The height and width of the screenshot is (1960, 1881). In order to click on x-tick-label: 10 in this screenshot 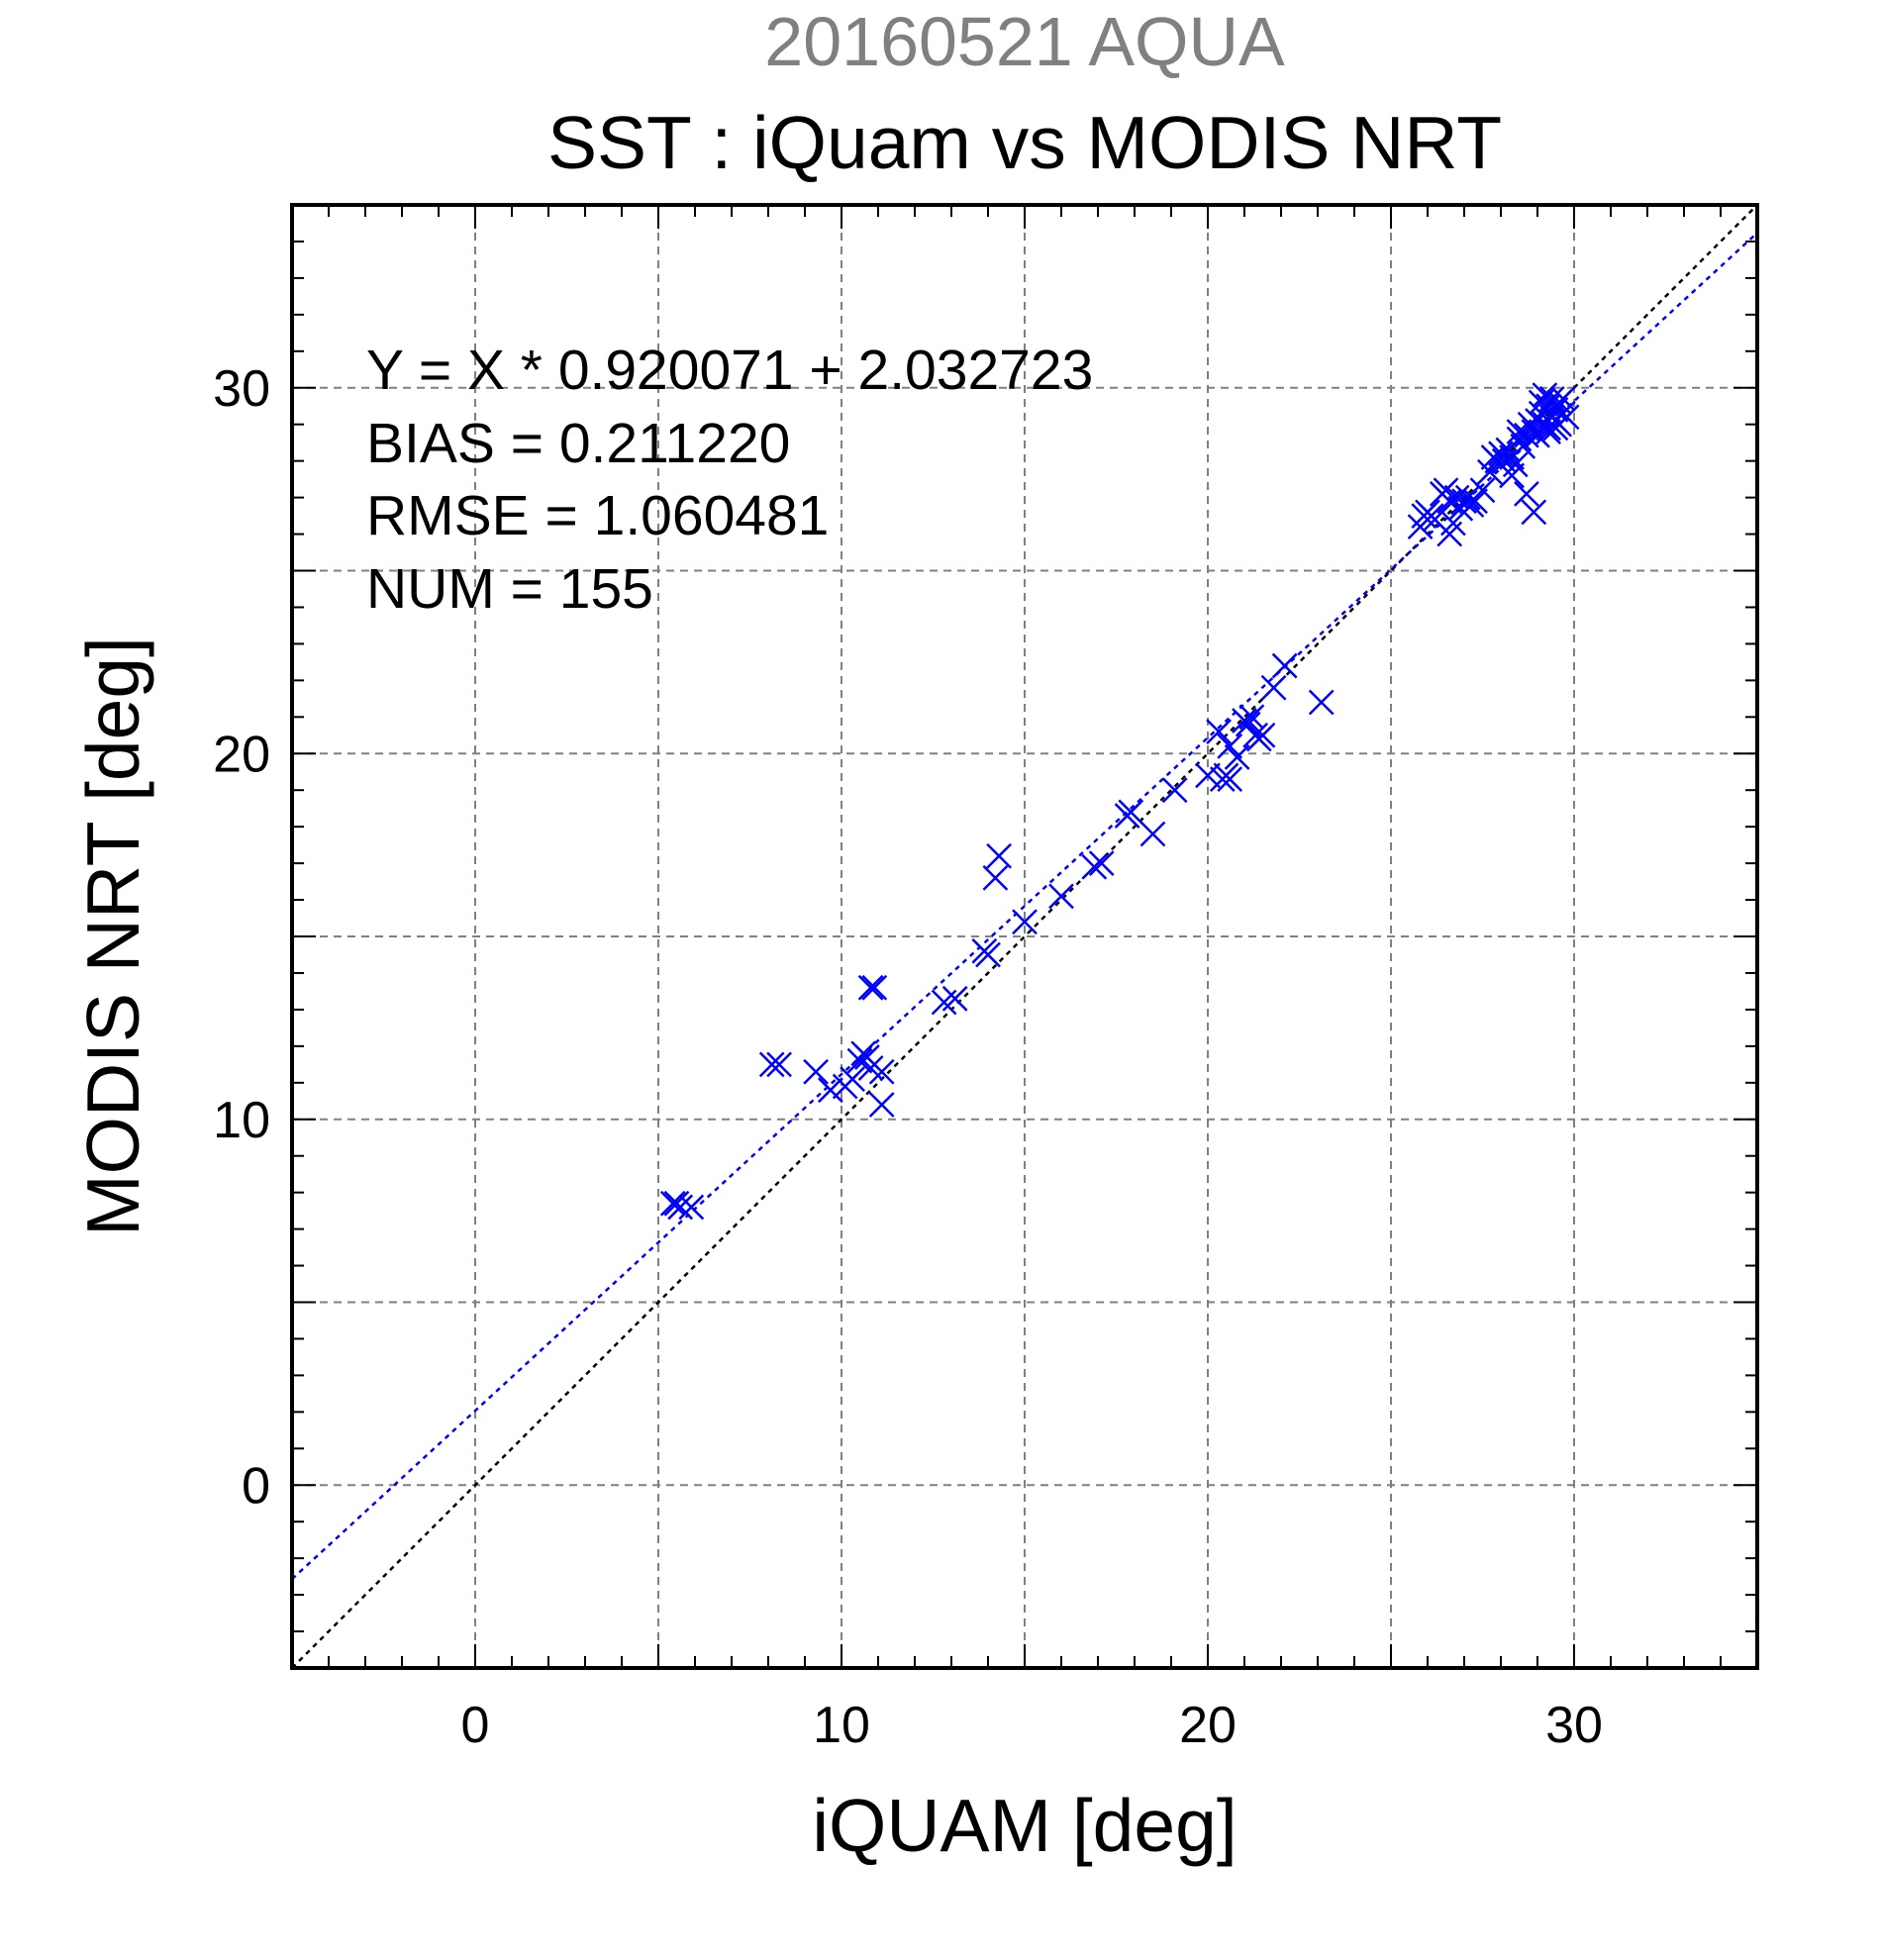, I will do `click(841, 1725)`.